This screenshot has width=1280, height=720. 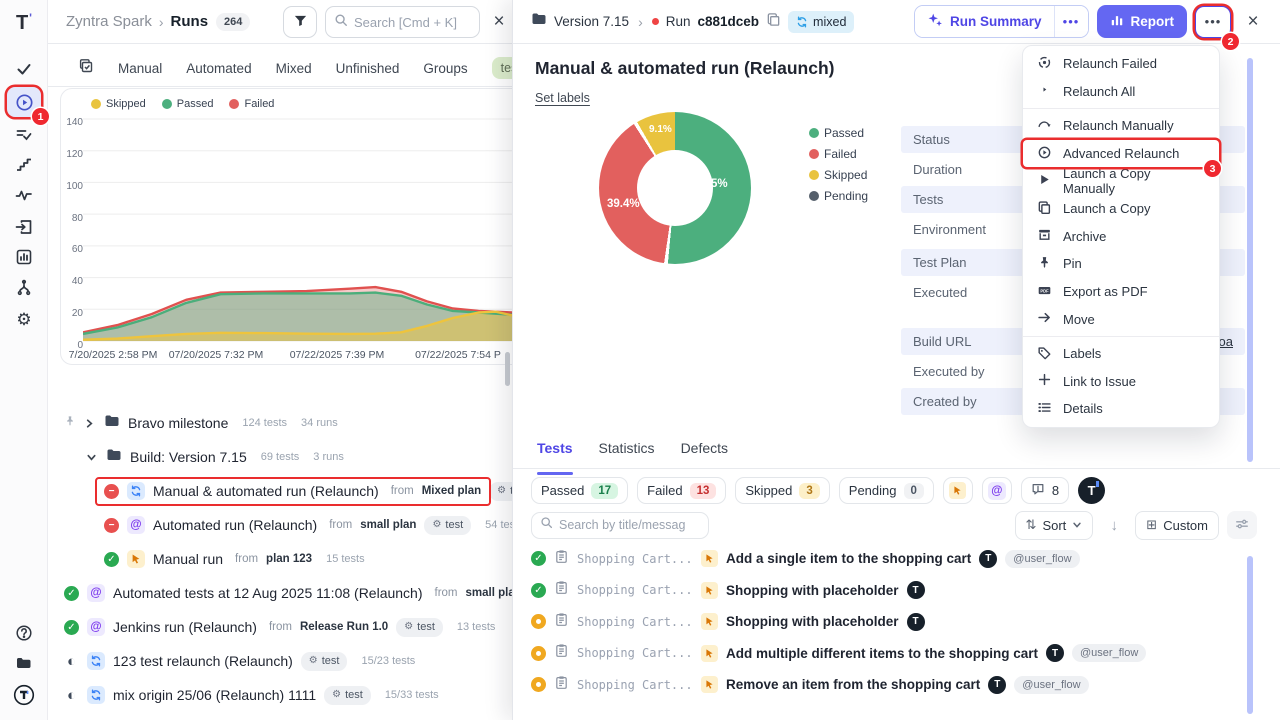 I want to click on ytick-60: 60, so click(x=77, y=249).